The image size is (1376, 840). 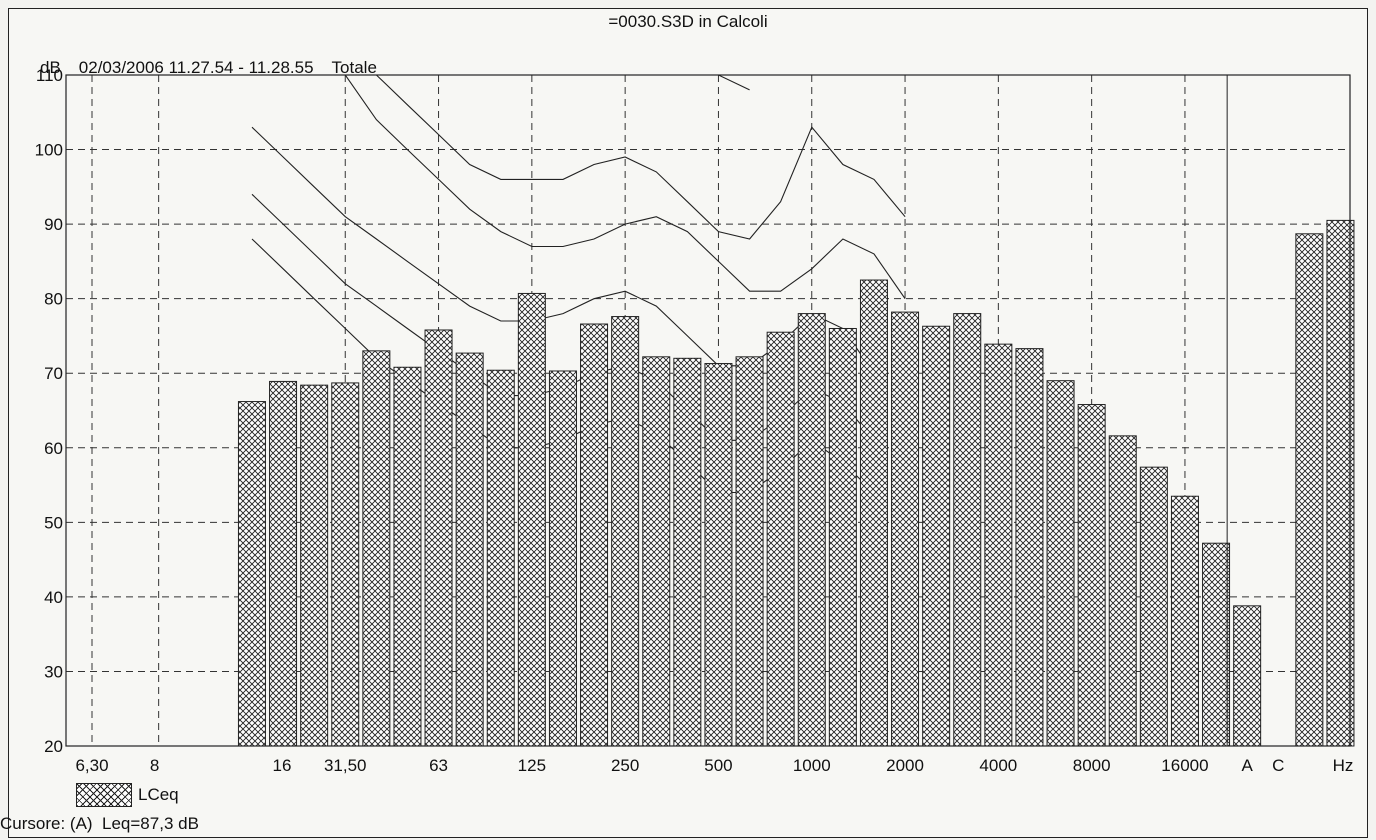 I want to click on x-tick-label: 16000, so click(x=1184, y=765).